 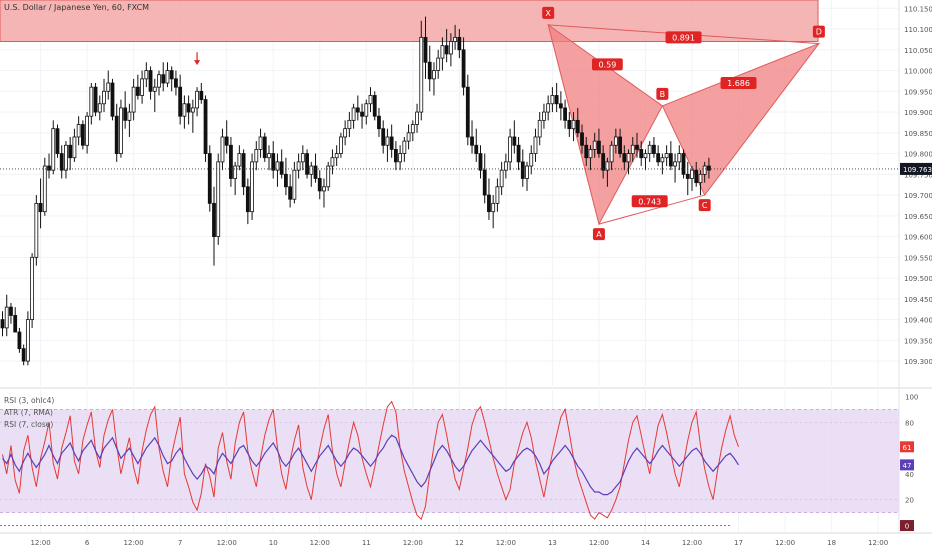 I want to click on rsi-slow-line, so click(x=371, y=465).